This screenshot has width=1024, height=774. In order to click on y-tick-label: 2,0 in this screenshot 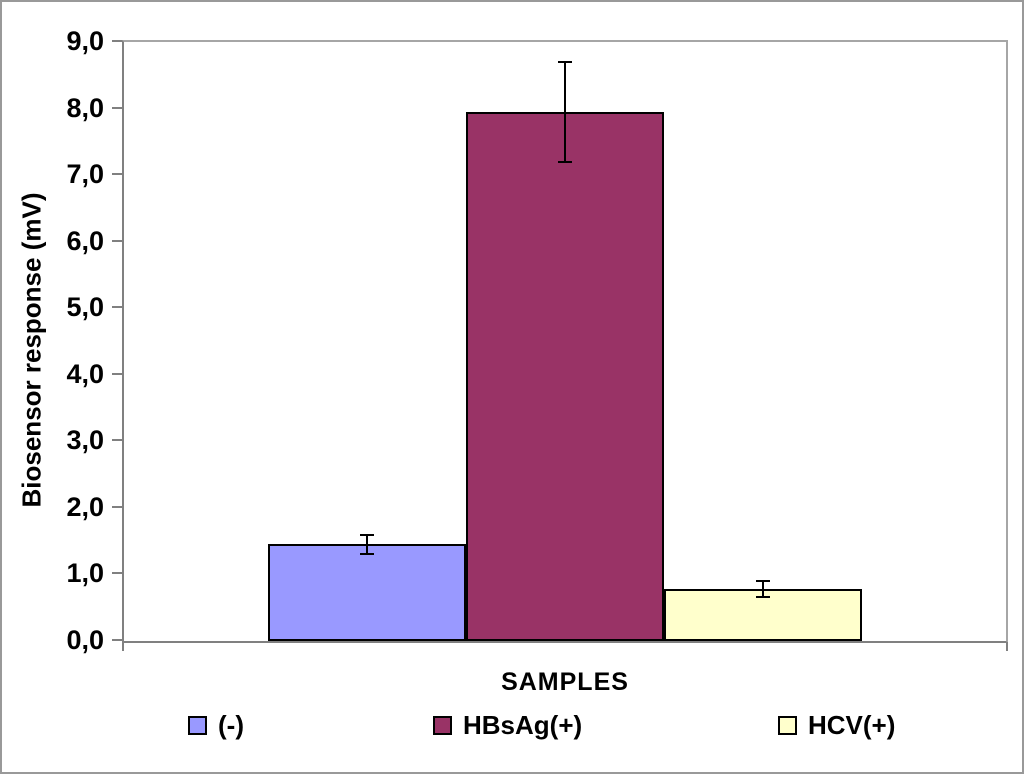, I will do `click(85, 506)`.